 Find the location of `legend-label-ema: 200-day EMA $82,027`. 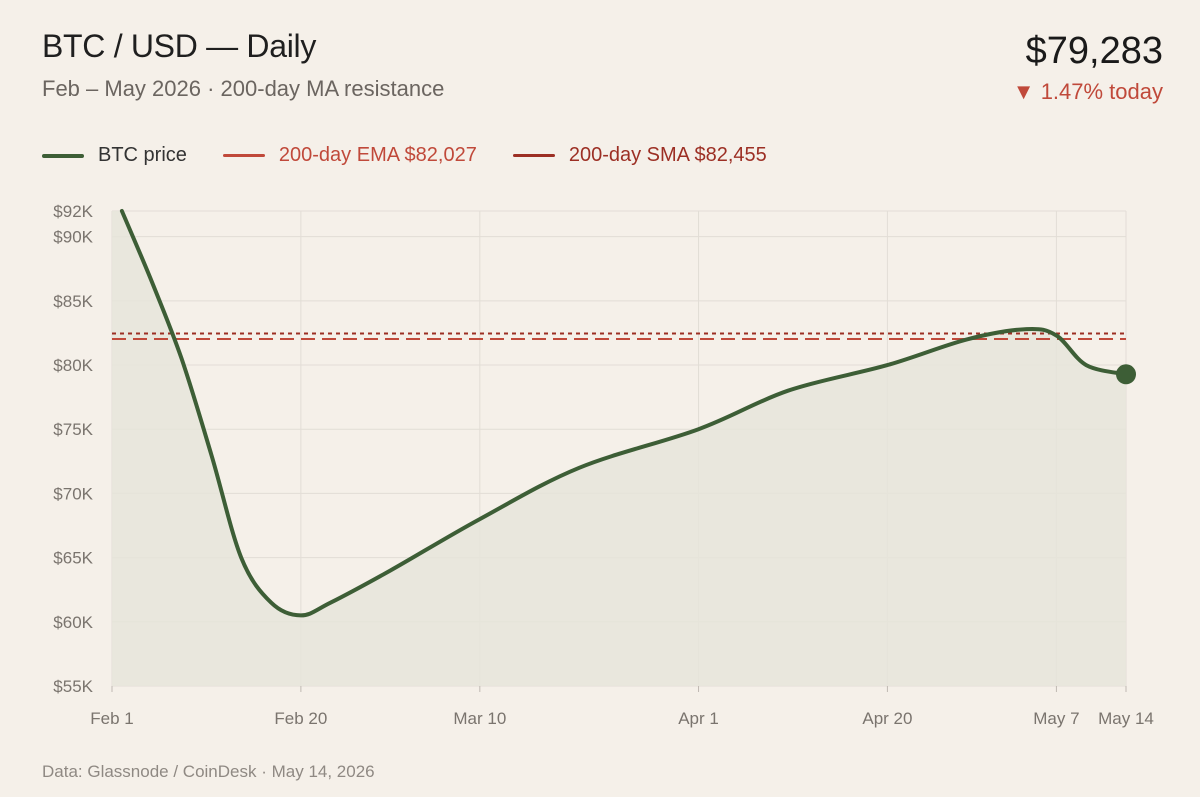

legend-label-ema: 200-day EMA $82,027 is located at coordinates (377, 155).